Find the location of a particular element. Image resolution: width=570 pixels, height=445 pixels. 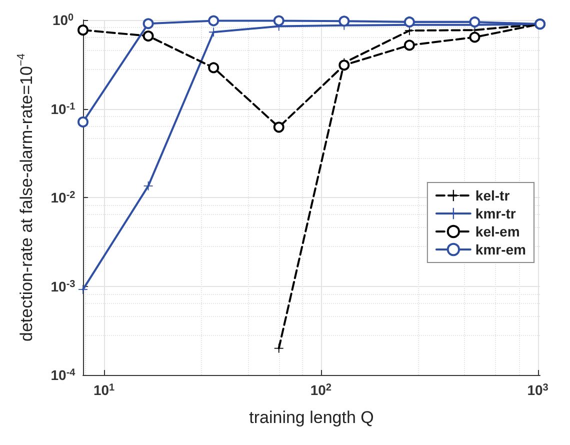

legend-label: kmr-tr is located at coordinates (495, 214).